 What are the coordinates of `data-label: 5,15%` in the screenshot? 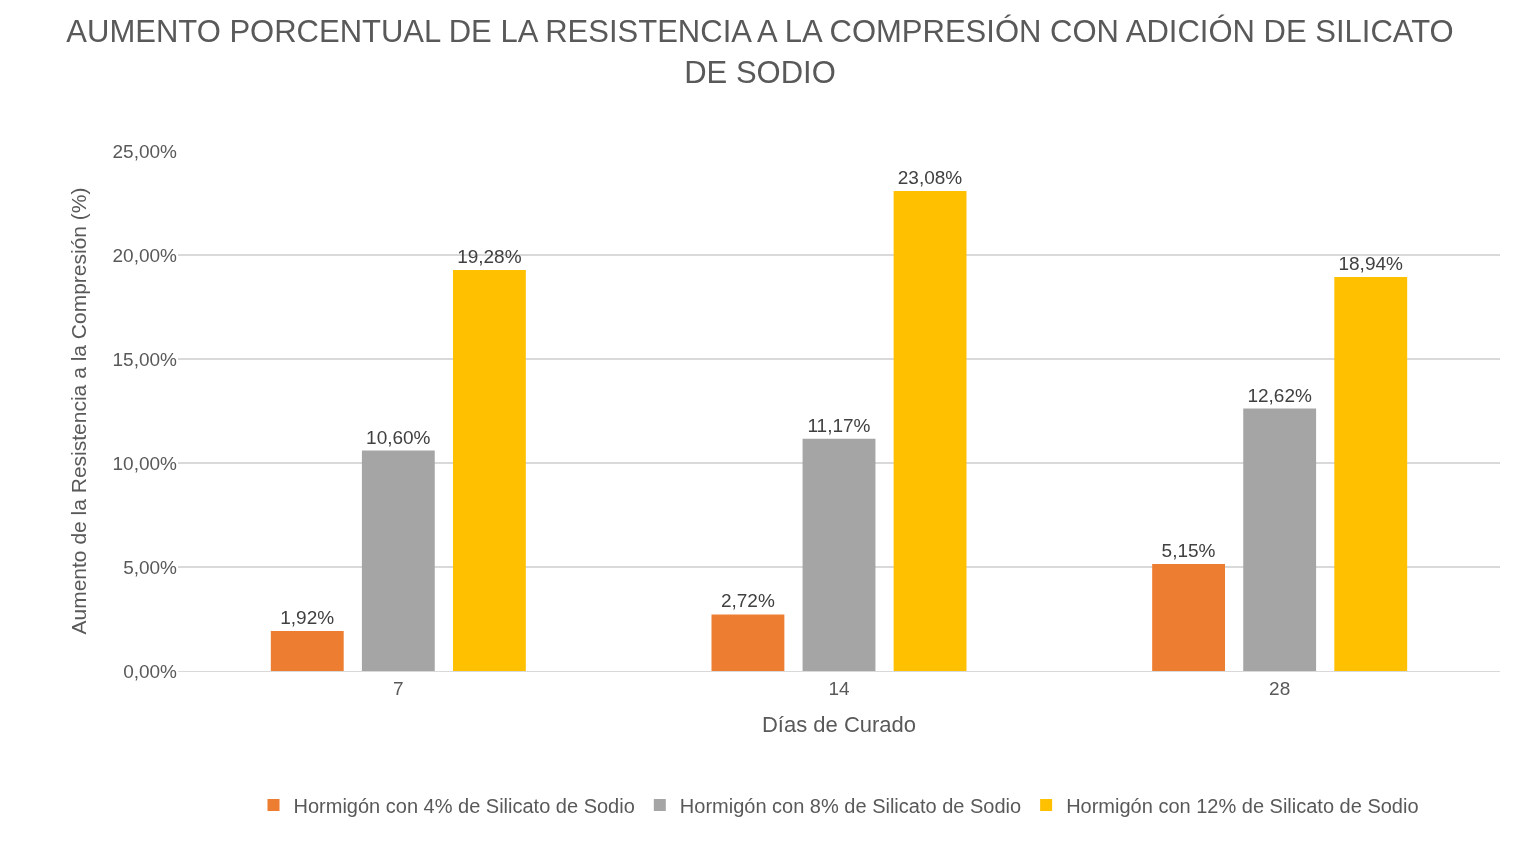 It's located at (1188, 550).